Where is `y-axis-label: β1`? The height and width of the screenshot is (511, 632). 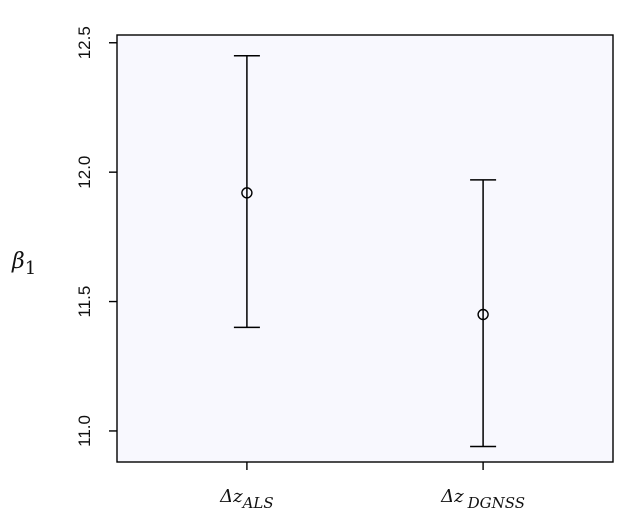 y-axis-label: β1 is located at coordinates (23, 264).